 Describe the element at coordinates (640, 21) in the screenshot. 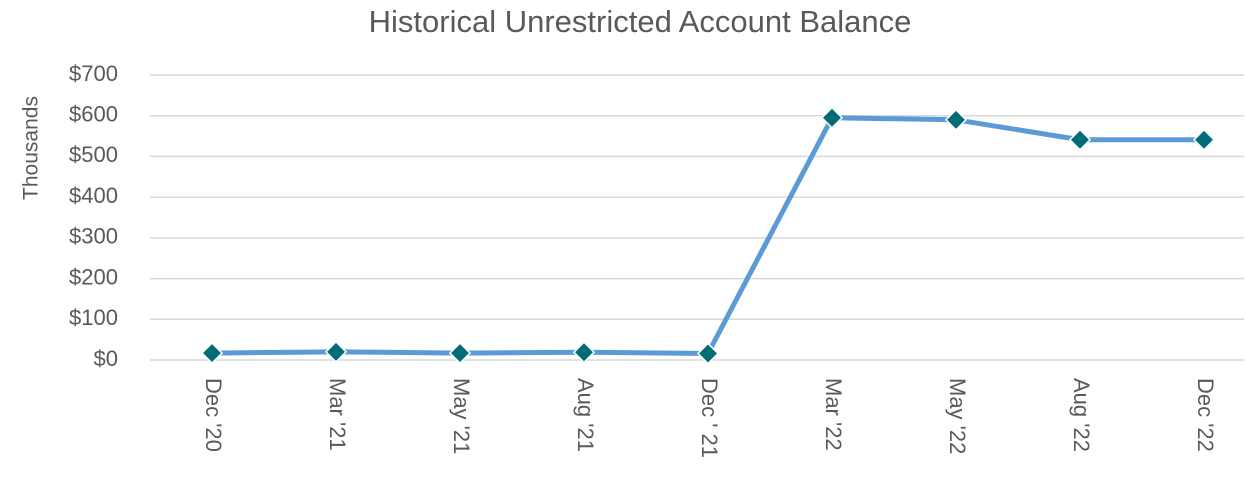

I see `chart-title: Historical Unrestricted Account Balance` at that location.